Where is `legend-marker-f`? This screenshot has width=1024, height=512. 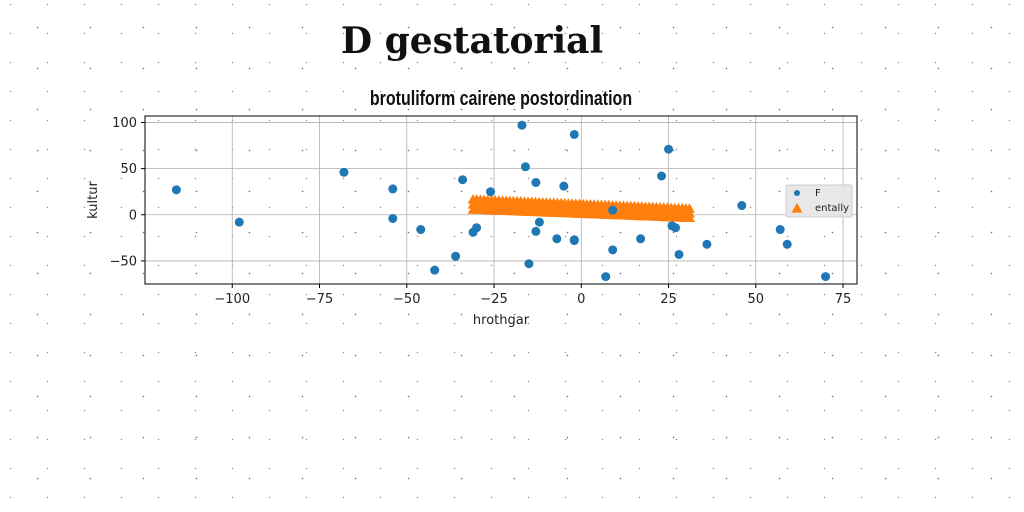
legend-marker-f is located at coordinates (797, 193).